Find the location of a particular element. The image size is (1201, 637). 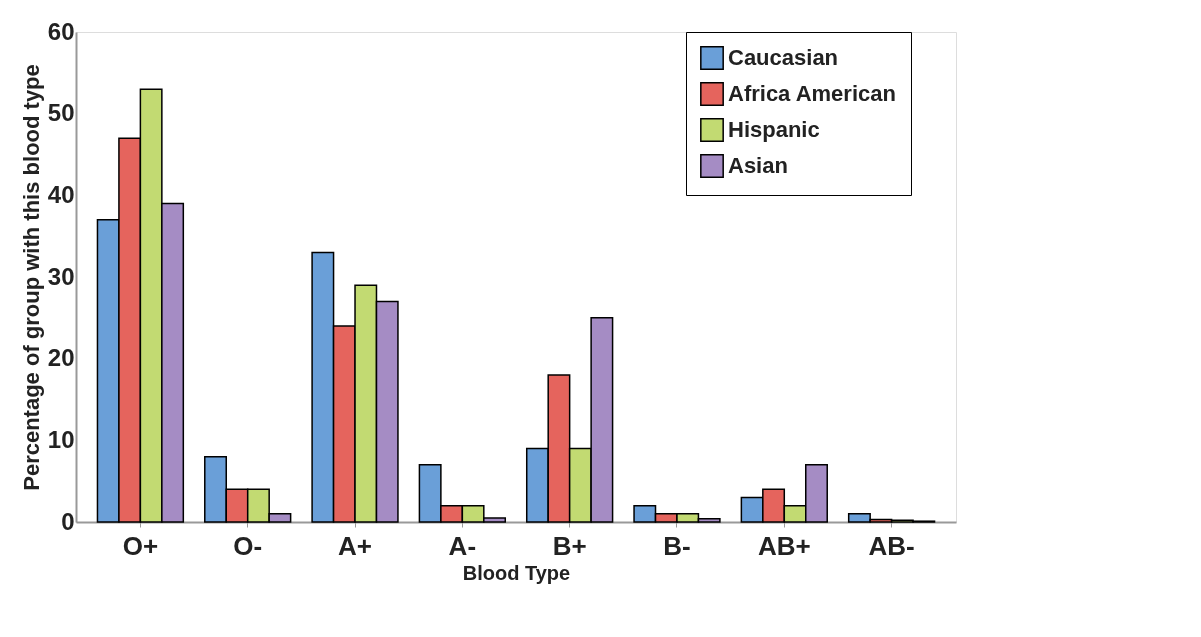

y-tick-label: 20 is located at coordinates (61, 358).